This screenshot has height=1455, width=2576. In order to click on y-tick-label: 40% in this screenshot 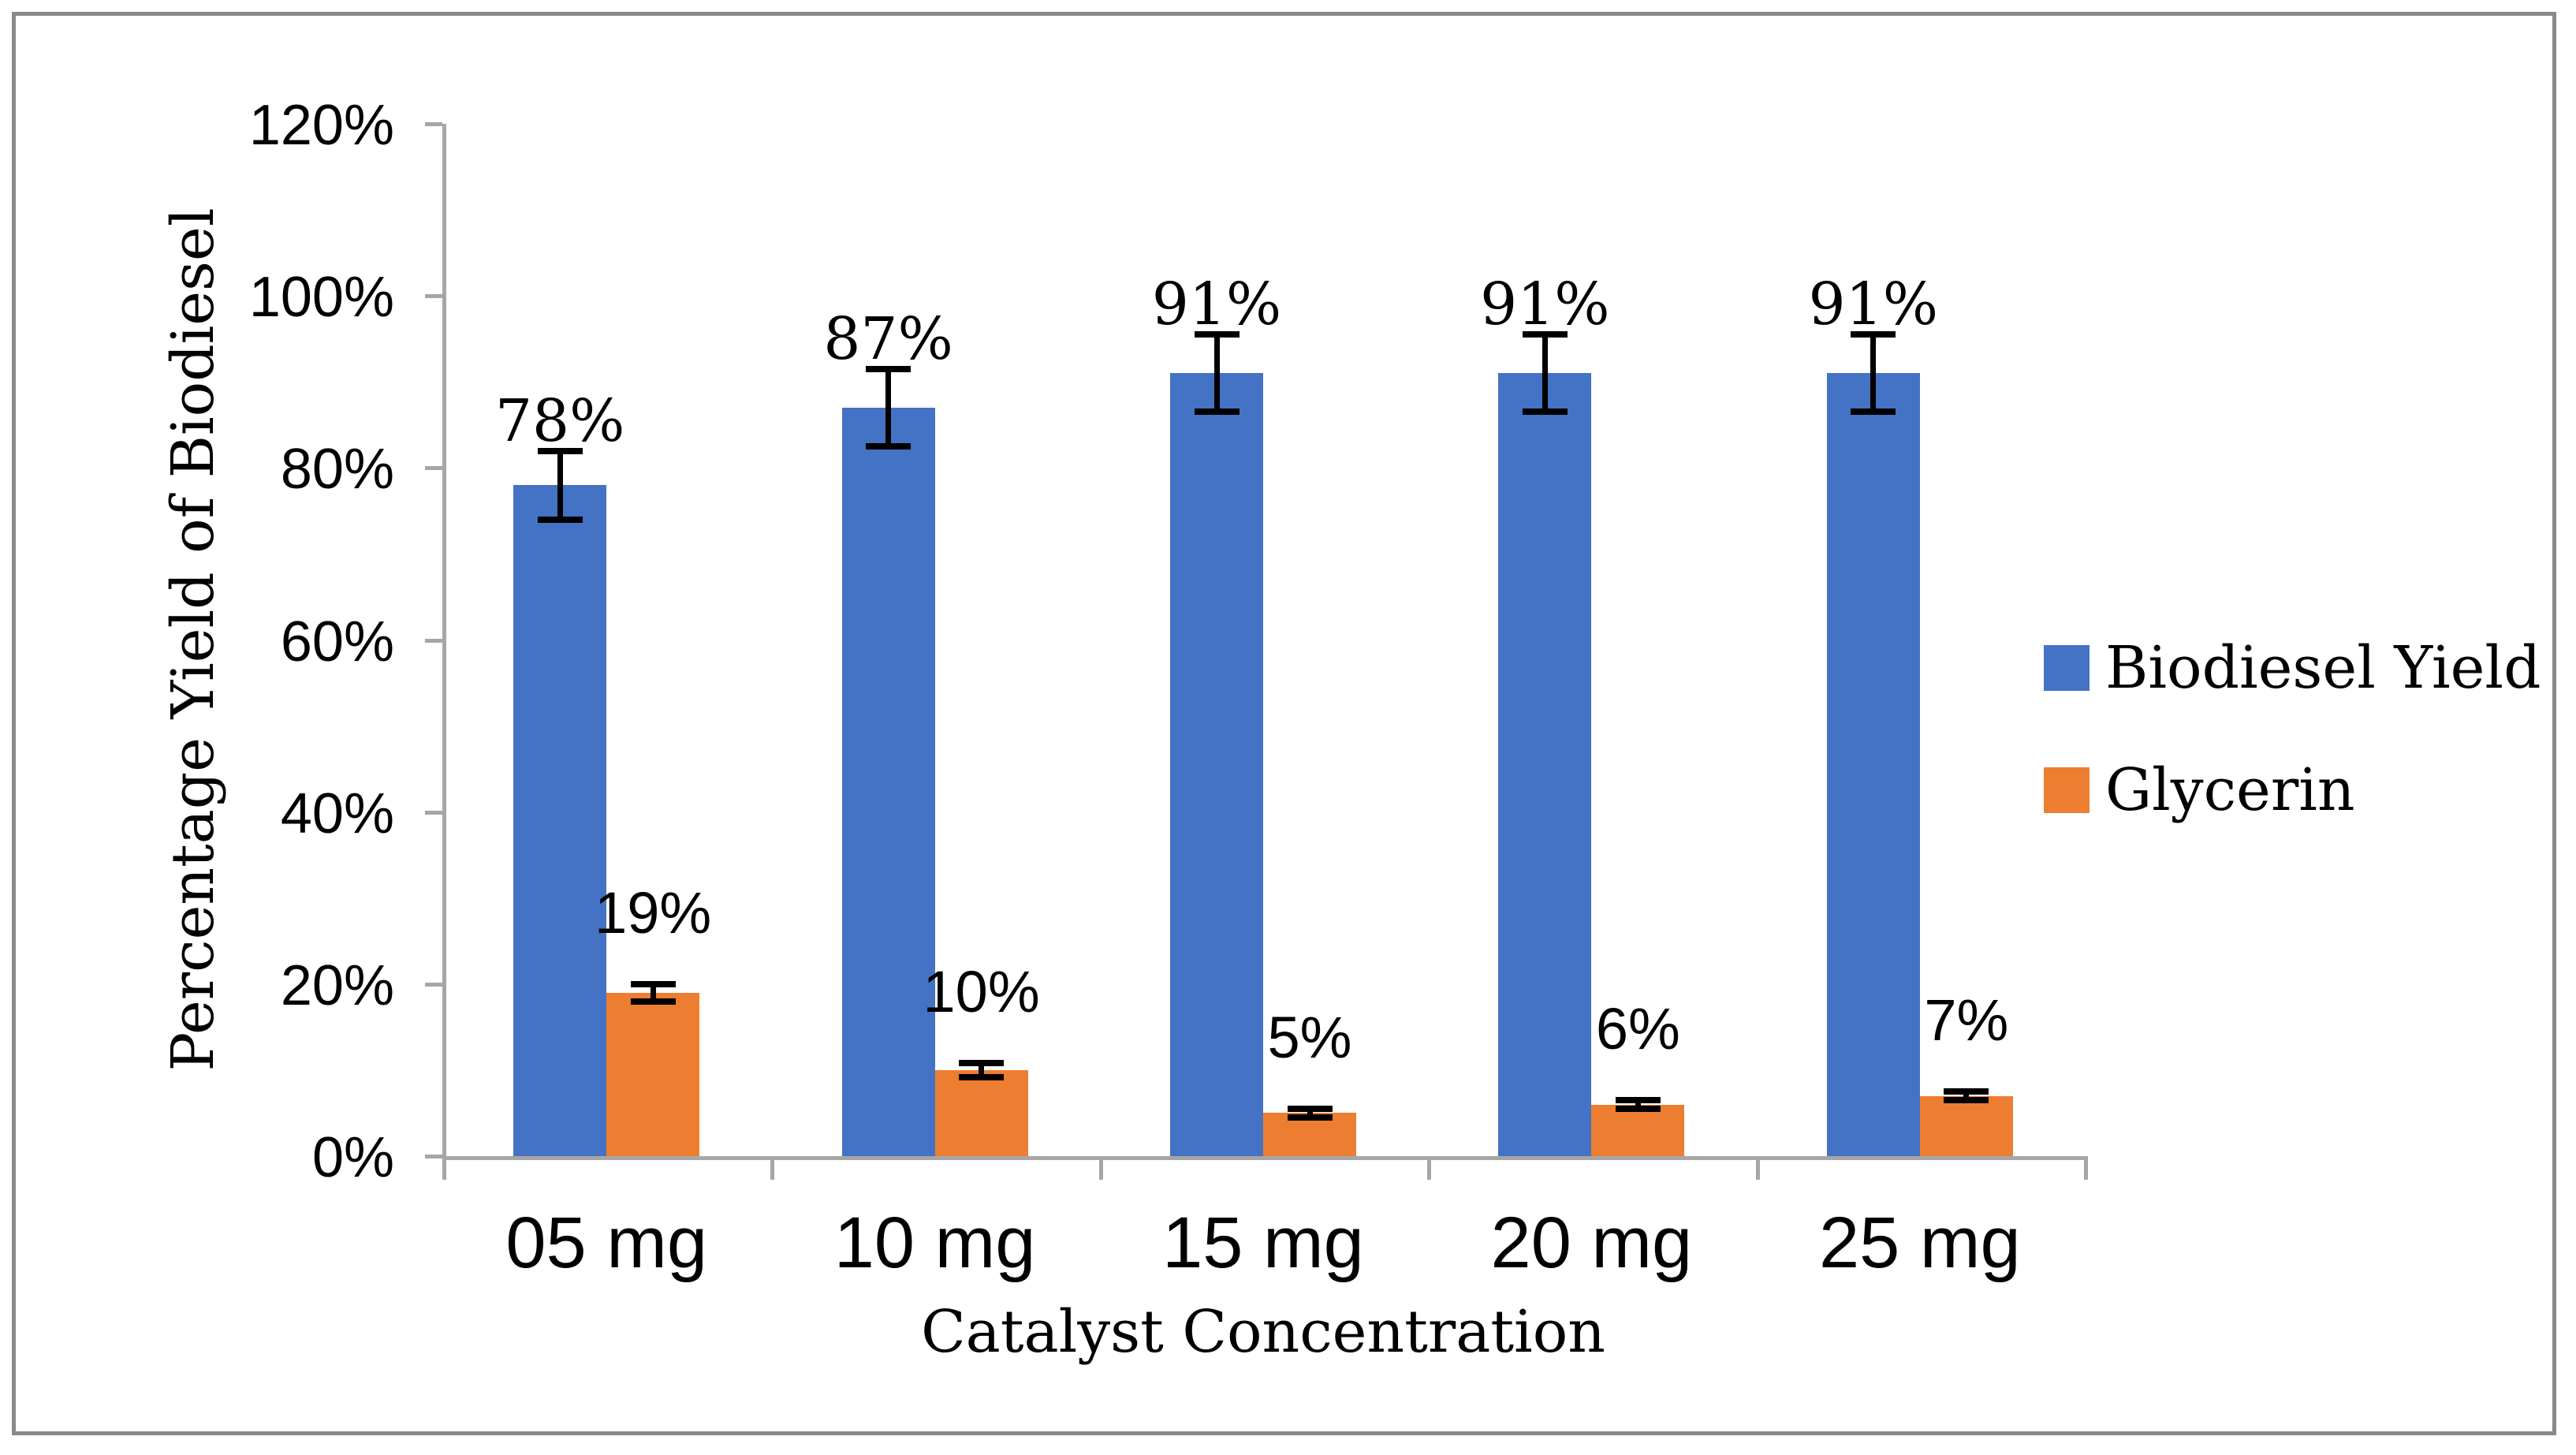, I will do `click(337, 813)`.